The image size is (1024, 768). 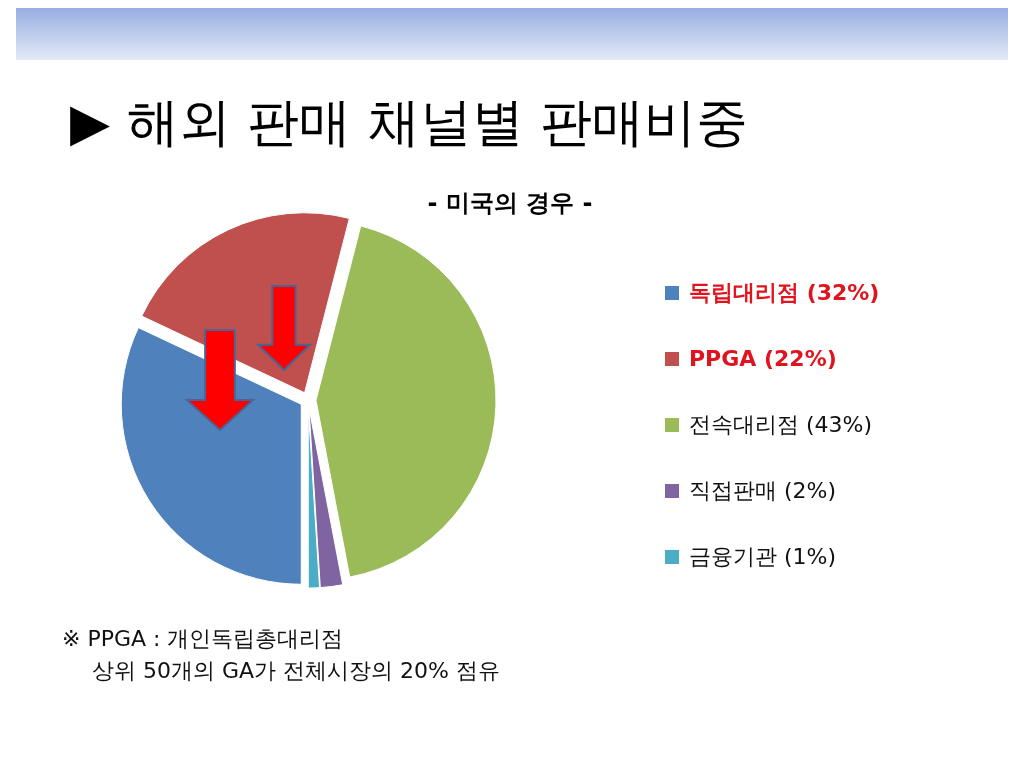 What do you see at coordinates (409, 122) in the screenshot?
I see `chart-title: ▶ 해외 판매 채널별 판매비중` at bounding box center [409, 122].